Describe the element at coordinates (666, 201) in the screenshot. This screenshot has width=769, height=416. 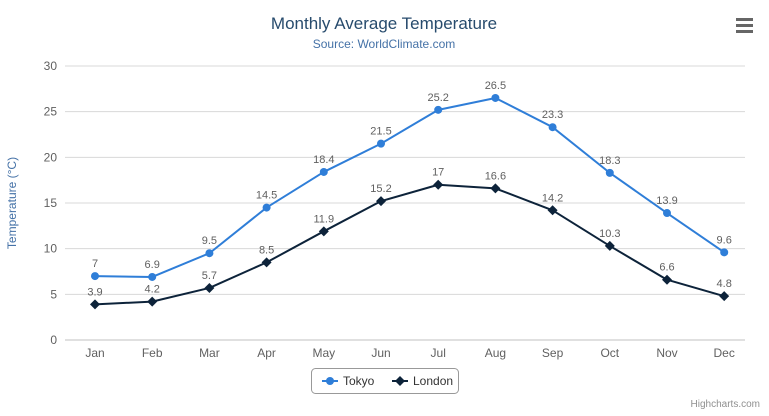
I see `data-label: 13.9` at that location.